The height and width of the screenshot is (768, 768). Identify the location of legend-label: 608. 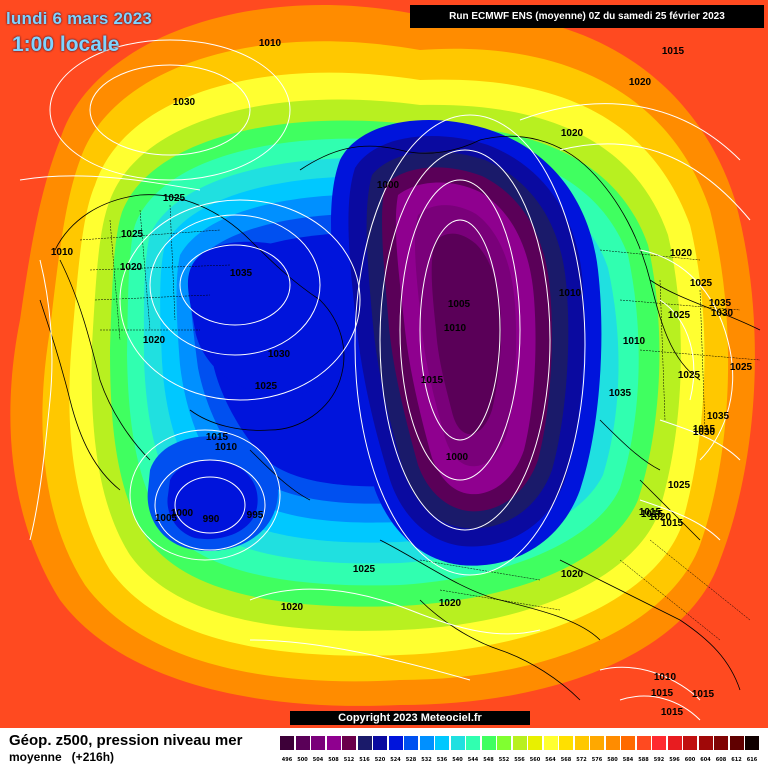
(721, 760).